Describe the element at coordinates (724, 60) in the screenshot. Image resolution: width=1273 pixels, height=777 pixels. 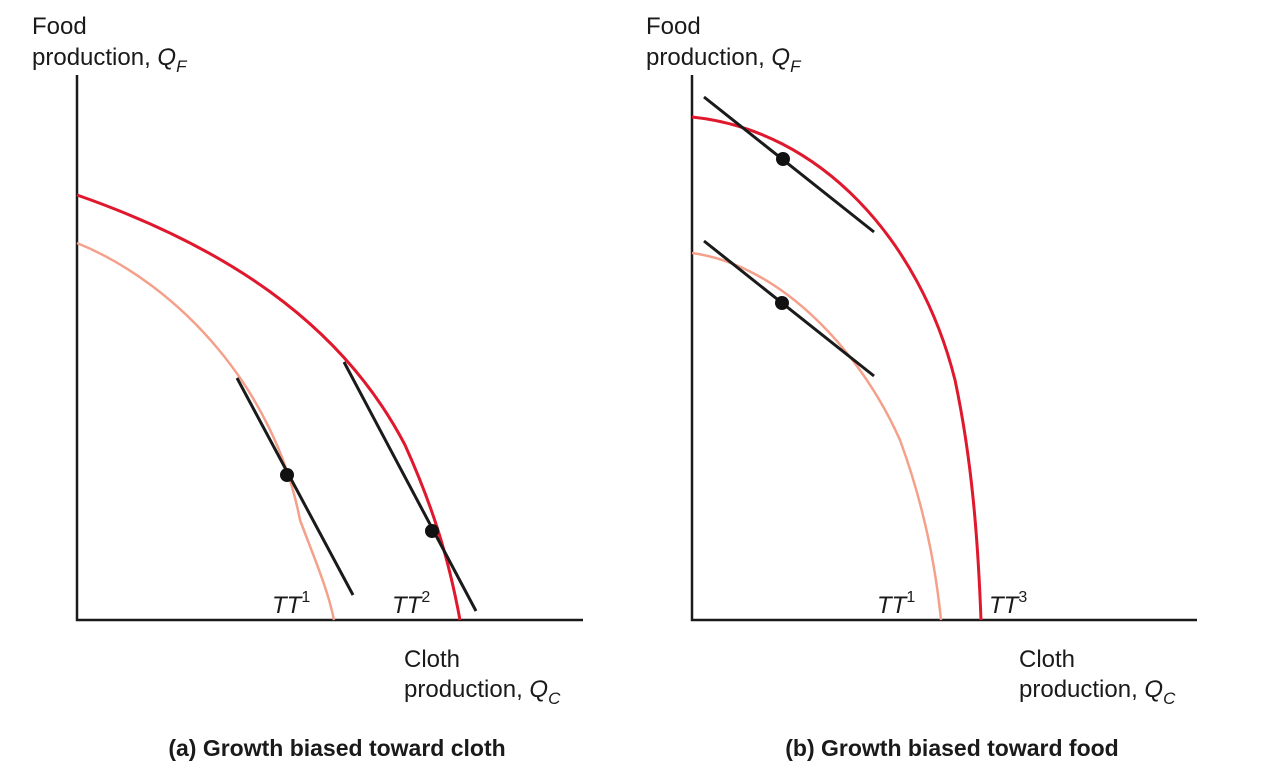
I see `panel-b-y-label-line2: production, QF` at that location.